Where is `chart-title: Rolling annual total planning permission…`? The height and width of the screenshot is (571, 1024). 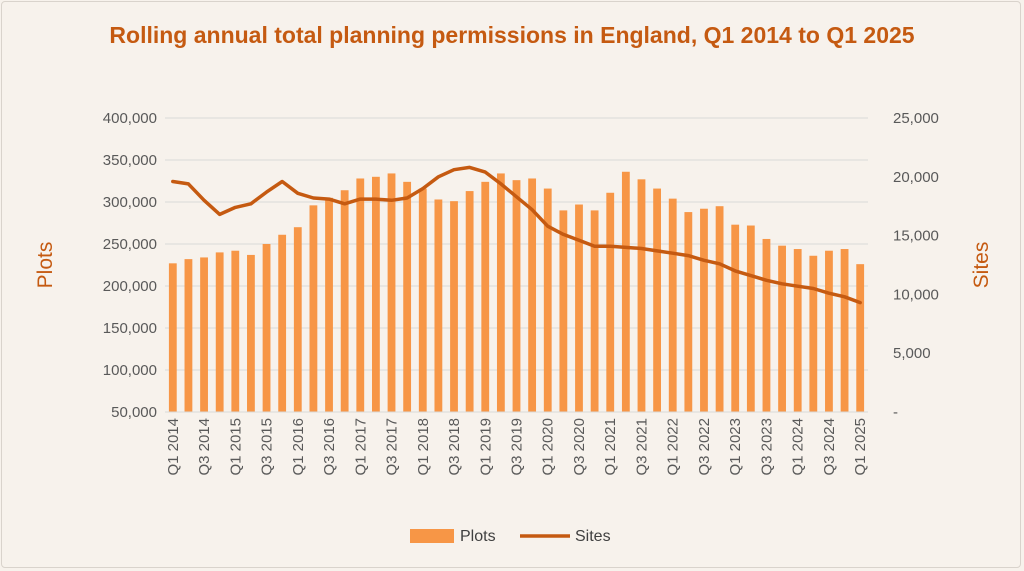 chart-title: Rolling annual total planning permission… is located at coordinates (512, 35).